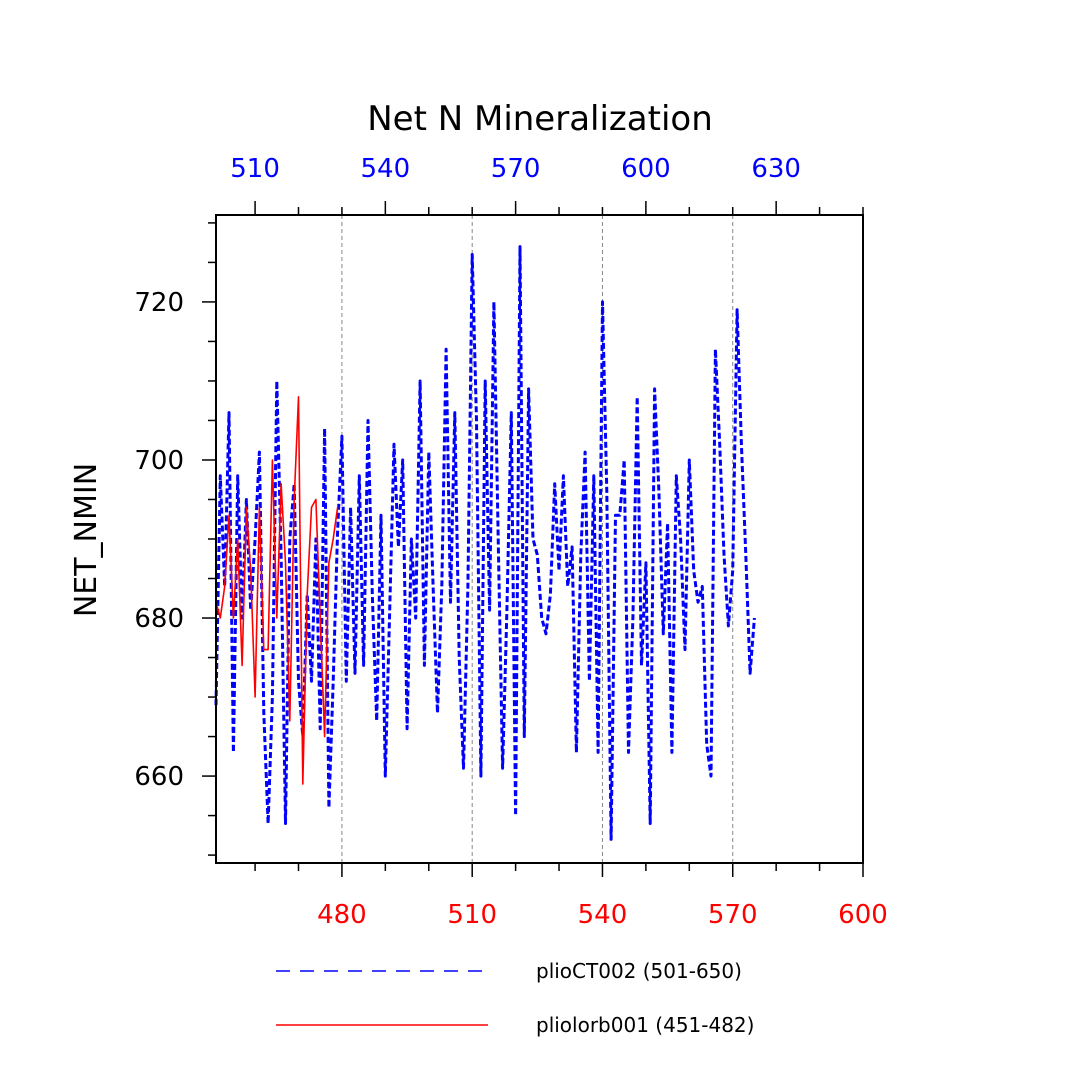 The height and width of the screenshot is (1080, 1080). What do you see at coordinates (255, 169) in the screenshot?
I see `top-tick-label-510: 510` at bounding box center [255, 169].